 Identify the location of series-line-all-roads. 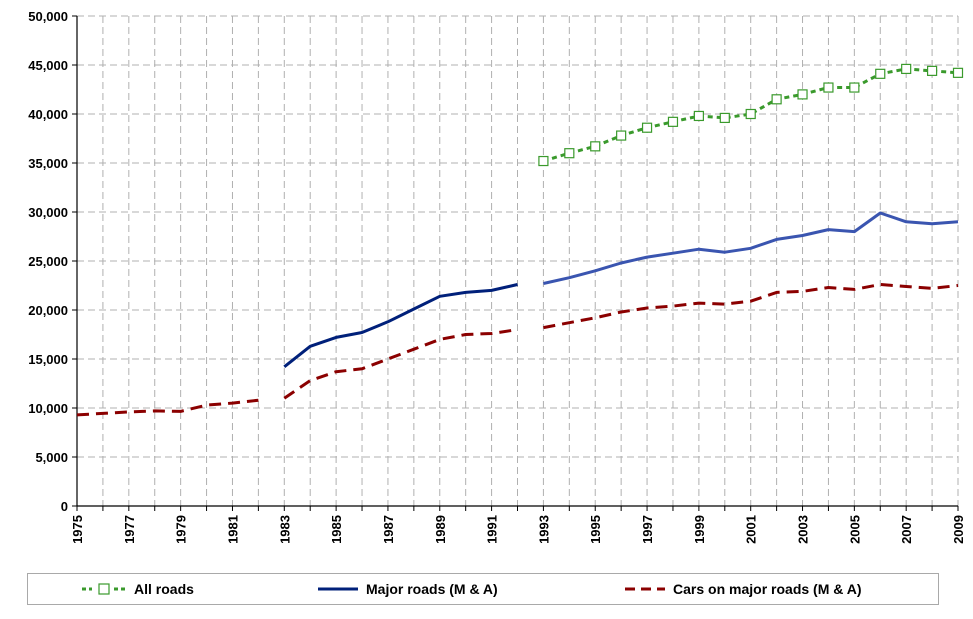
(750, 115).